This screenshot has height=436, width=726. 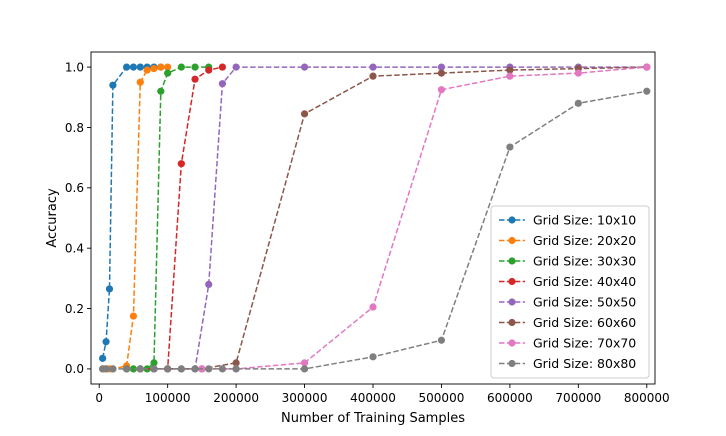 I want to click on y-tick-label: 0.8, so click(x=74, y=128).